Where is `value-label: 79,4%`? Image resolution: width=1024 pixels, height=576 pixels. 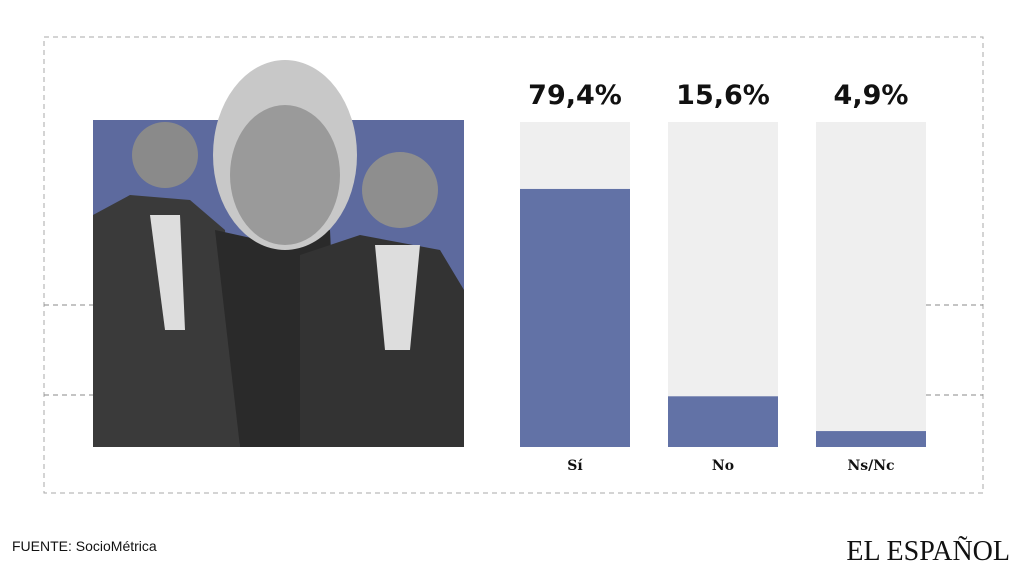
value-label: 79,4% is located at coordinates (575, 95).